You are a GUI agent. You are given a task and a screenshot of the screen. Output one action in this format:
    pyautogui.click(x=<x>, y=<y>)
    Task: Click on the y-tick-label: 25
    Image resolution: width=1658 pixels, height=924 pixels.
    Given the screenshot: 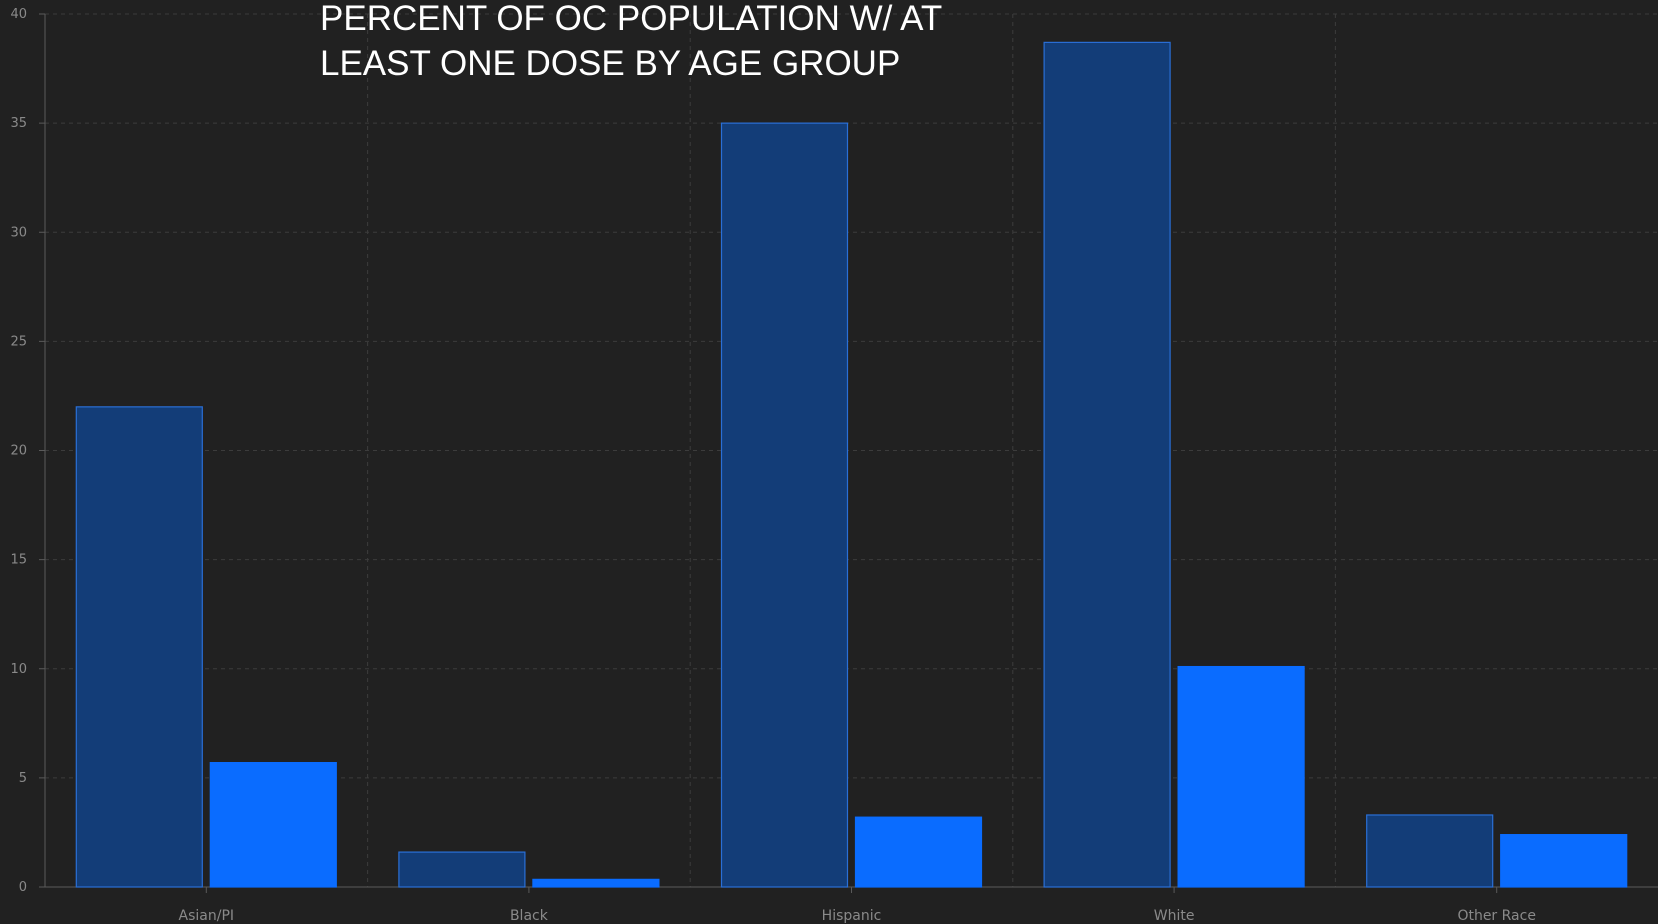 What is the action you would take?
    pyautogui.click(x=18, y=341)
    